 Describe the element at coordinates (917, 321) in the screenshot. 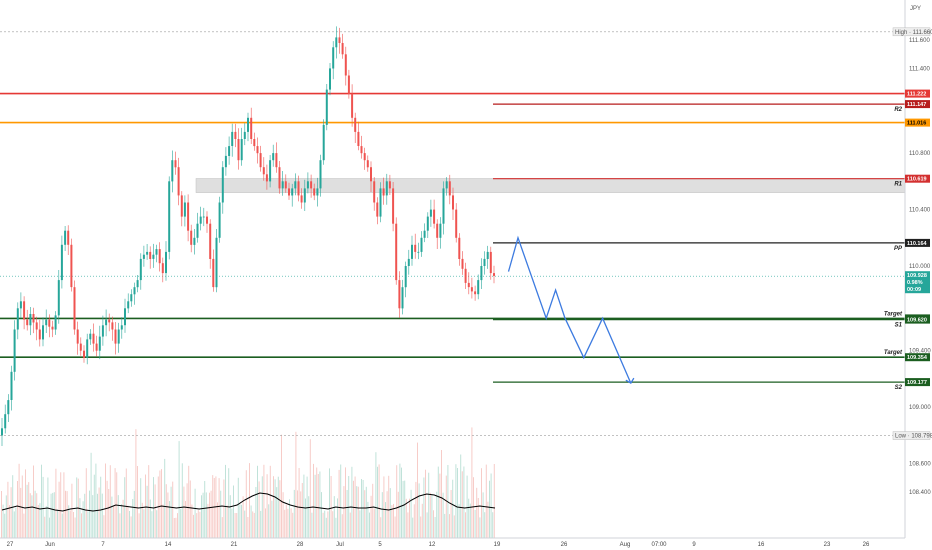

I see `price-tag-label: 109.620` at that location.